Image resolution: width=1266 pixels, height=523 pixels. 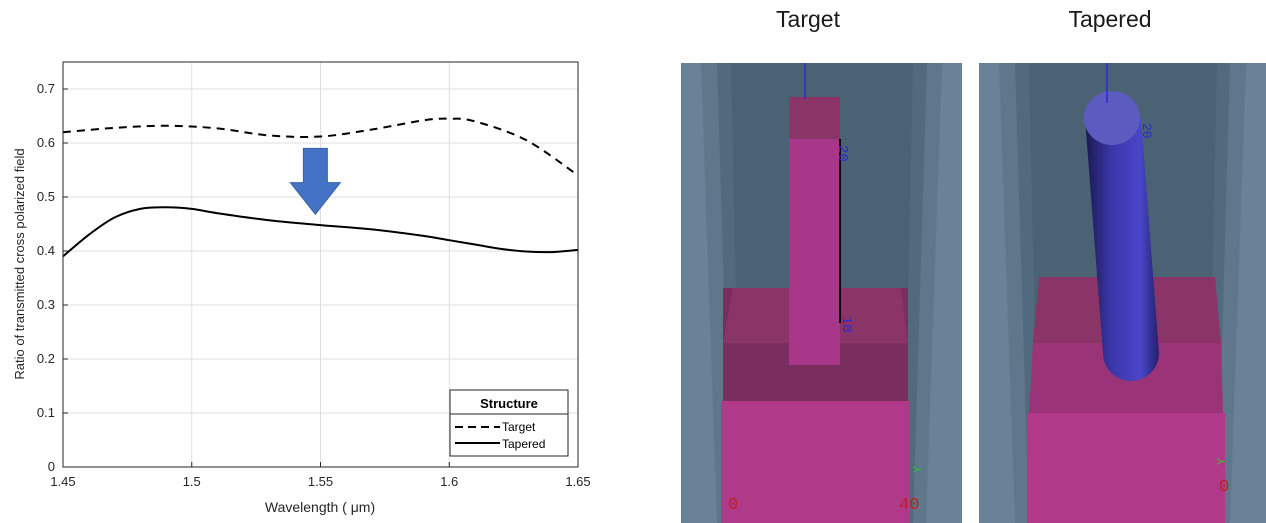 What do you see at coordinates (51, 466) in the screenshot?
I see `y-tick-label: 0` at bounding box center [51, 466].